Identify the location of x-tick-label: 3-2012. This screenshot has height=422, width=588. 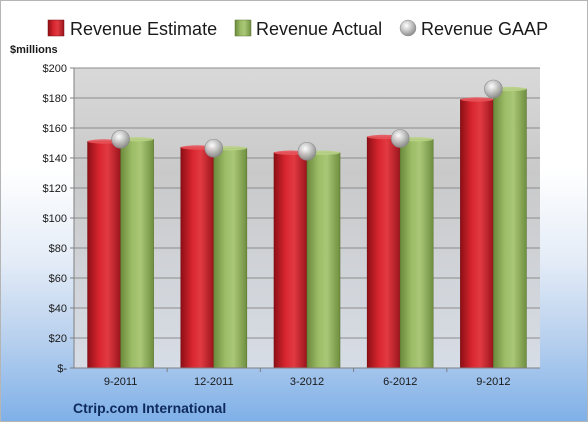
(307, 382).